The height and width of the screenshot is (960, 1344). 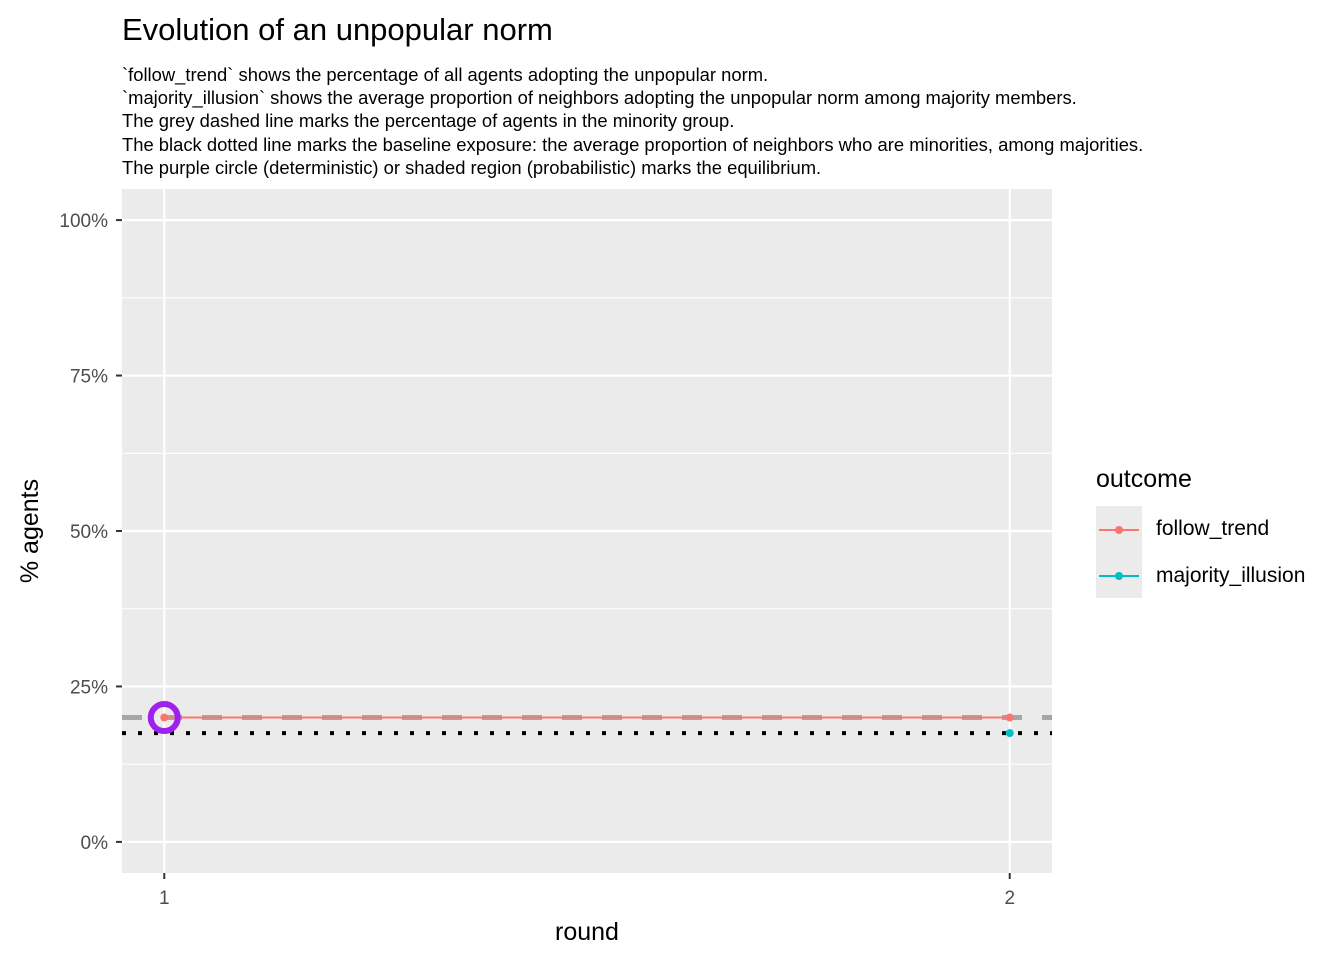 I want to click on y-tick-label: 100%, so click(x=83, y=221).